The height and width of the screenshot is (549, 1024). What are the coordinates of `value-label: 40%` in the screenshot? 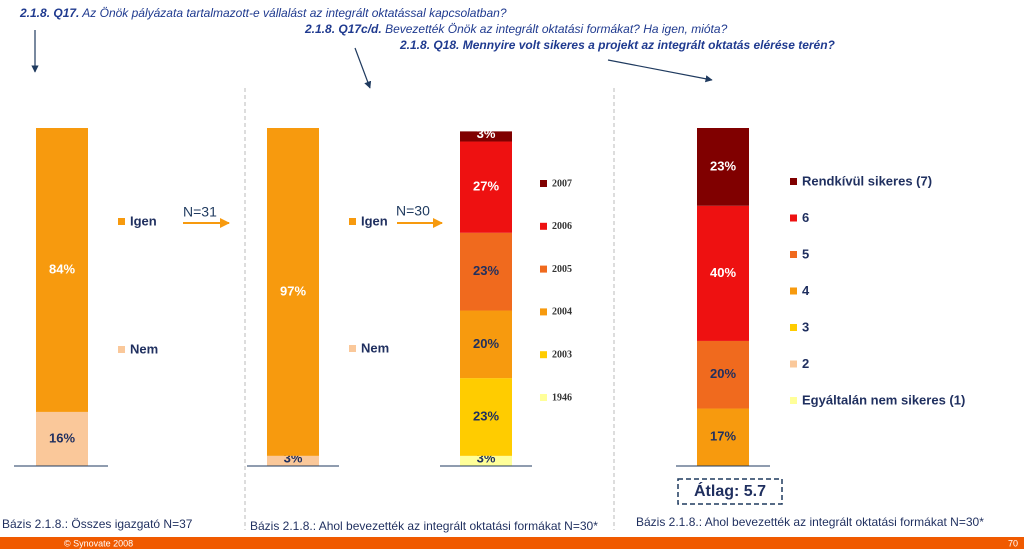 It's located at (723, 272).